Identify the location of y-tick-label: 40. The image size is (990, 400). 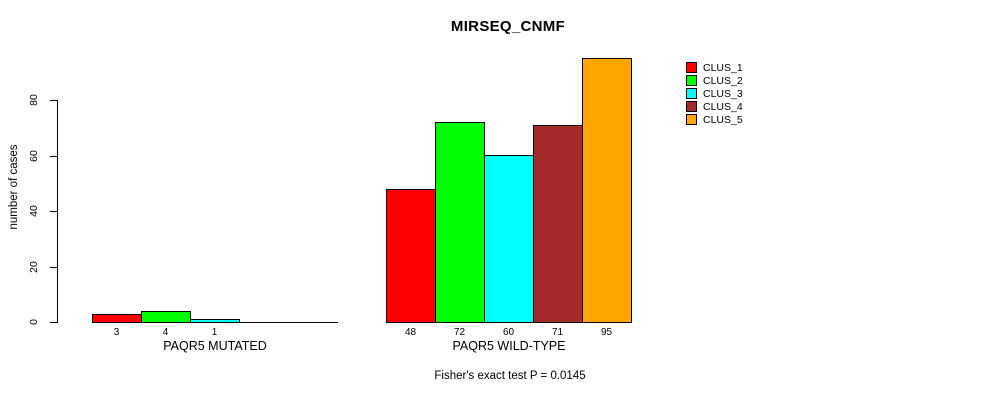
(34, 211).